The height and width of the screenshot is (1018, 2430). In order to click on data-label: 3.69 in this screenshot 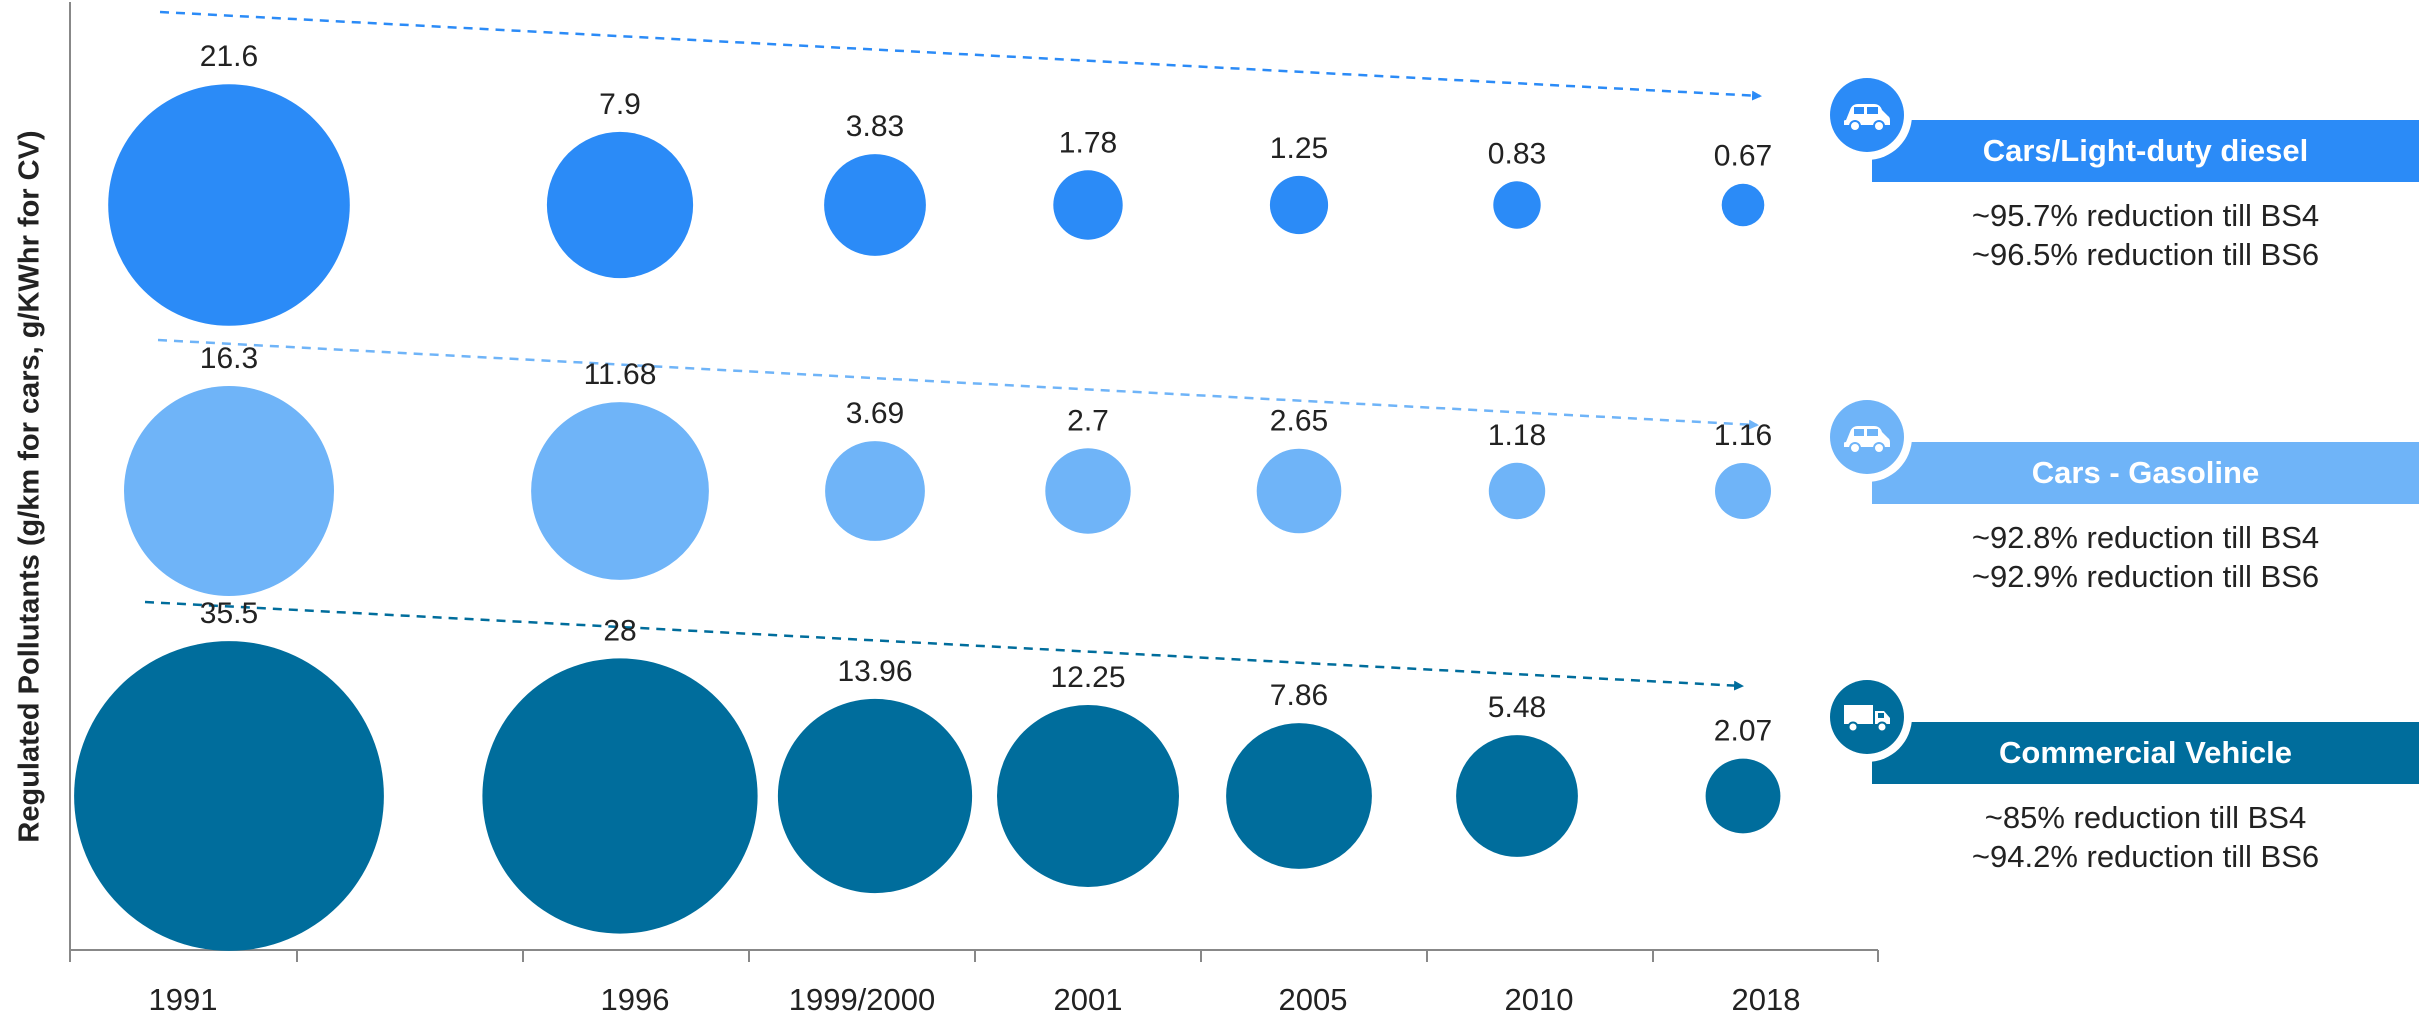, I will do `click(875, 413)`.